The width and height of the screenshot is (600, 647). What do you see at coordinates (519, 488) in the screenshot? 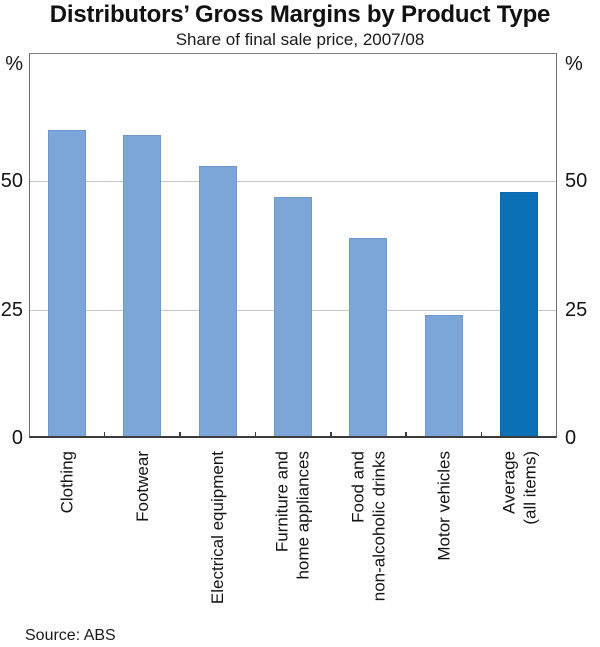
I see `x-axis-label-text: Average (all items)` at bounding box center [519, 488].